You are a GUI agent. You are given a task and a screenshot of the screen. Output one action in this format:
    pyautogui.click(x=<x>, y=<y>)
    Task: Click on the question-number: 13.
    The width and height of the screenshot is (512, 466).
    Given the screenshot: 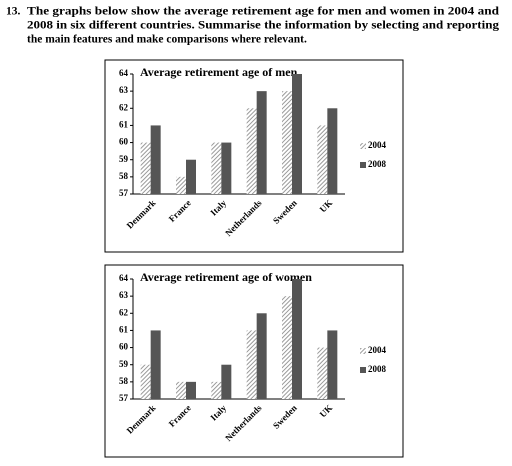 What is the action you would take?
    pyautogui.click(x=13, y=12)
    